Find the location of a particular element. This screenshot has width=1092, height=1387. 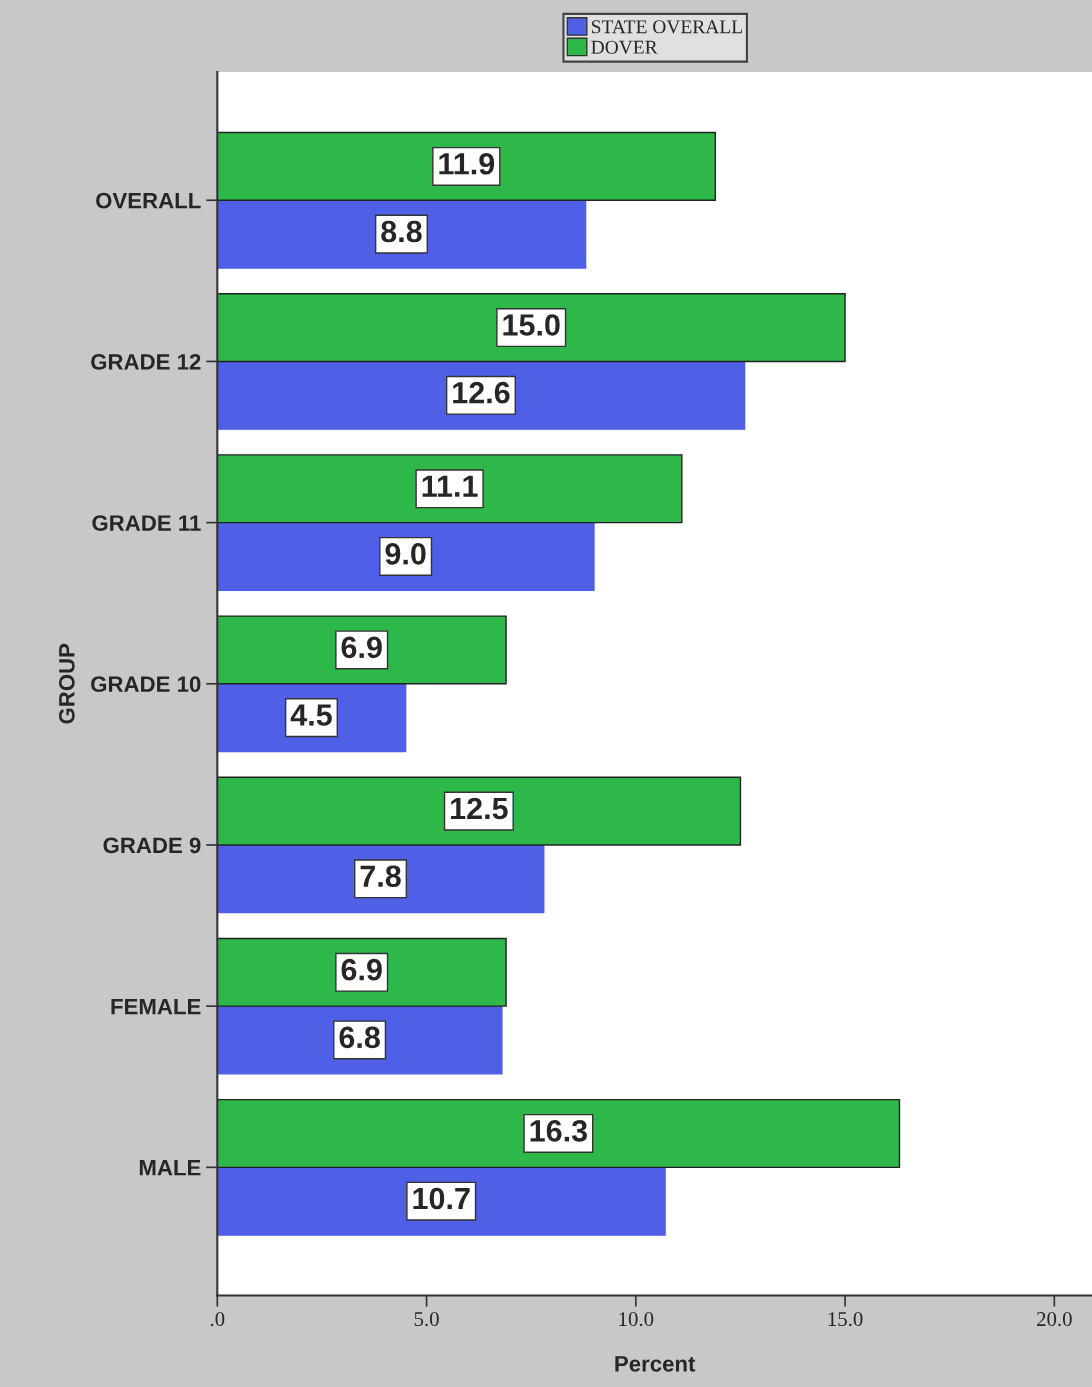

data-label: 10.7 is located at coordinates (441, 1198).